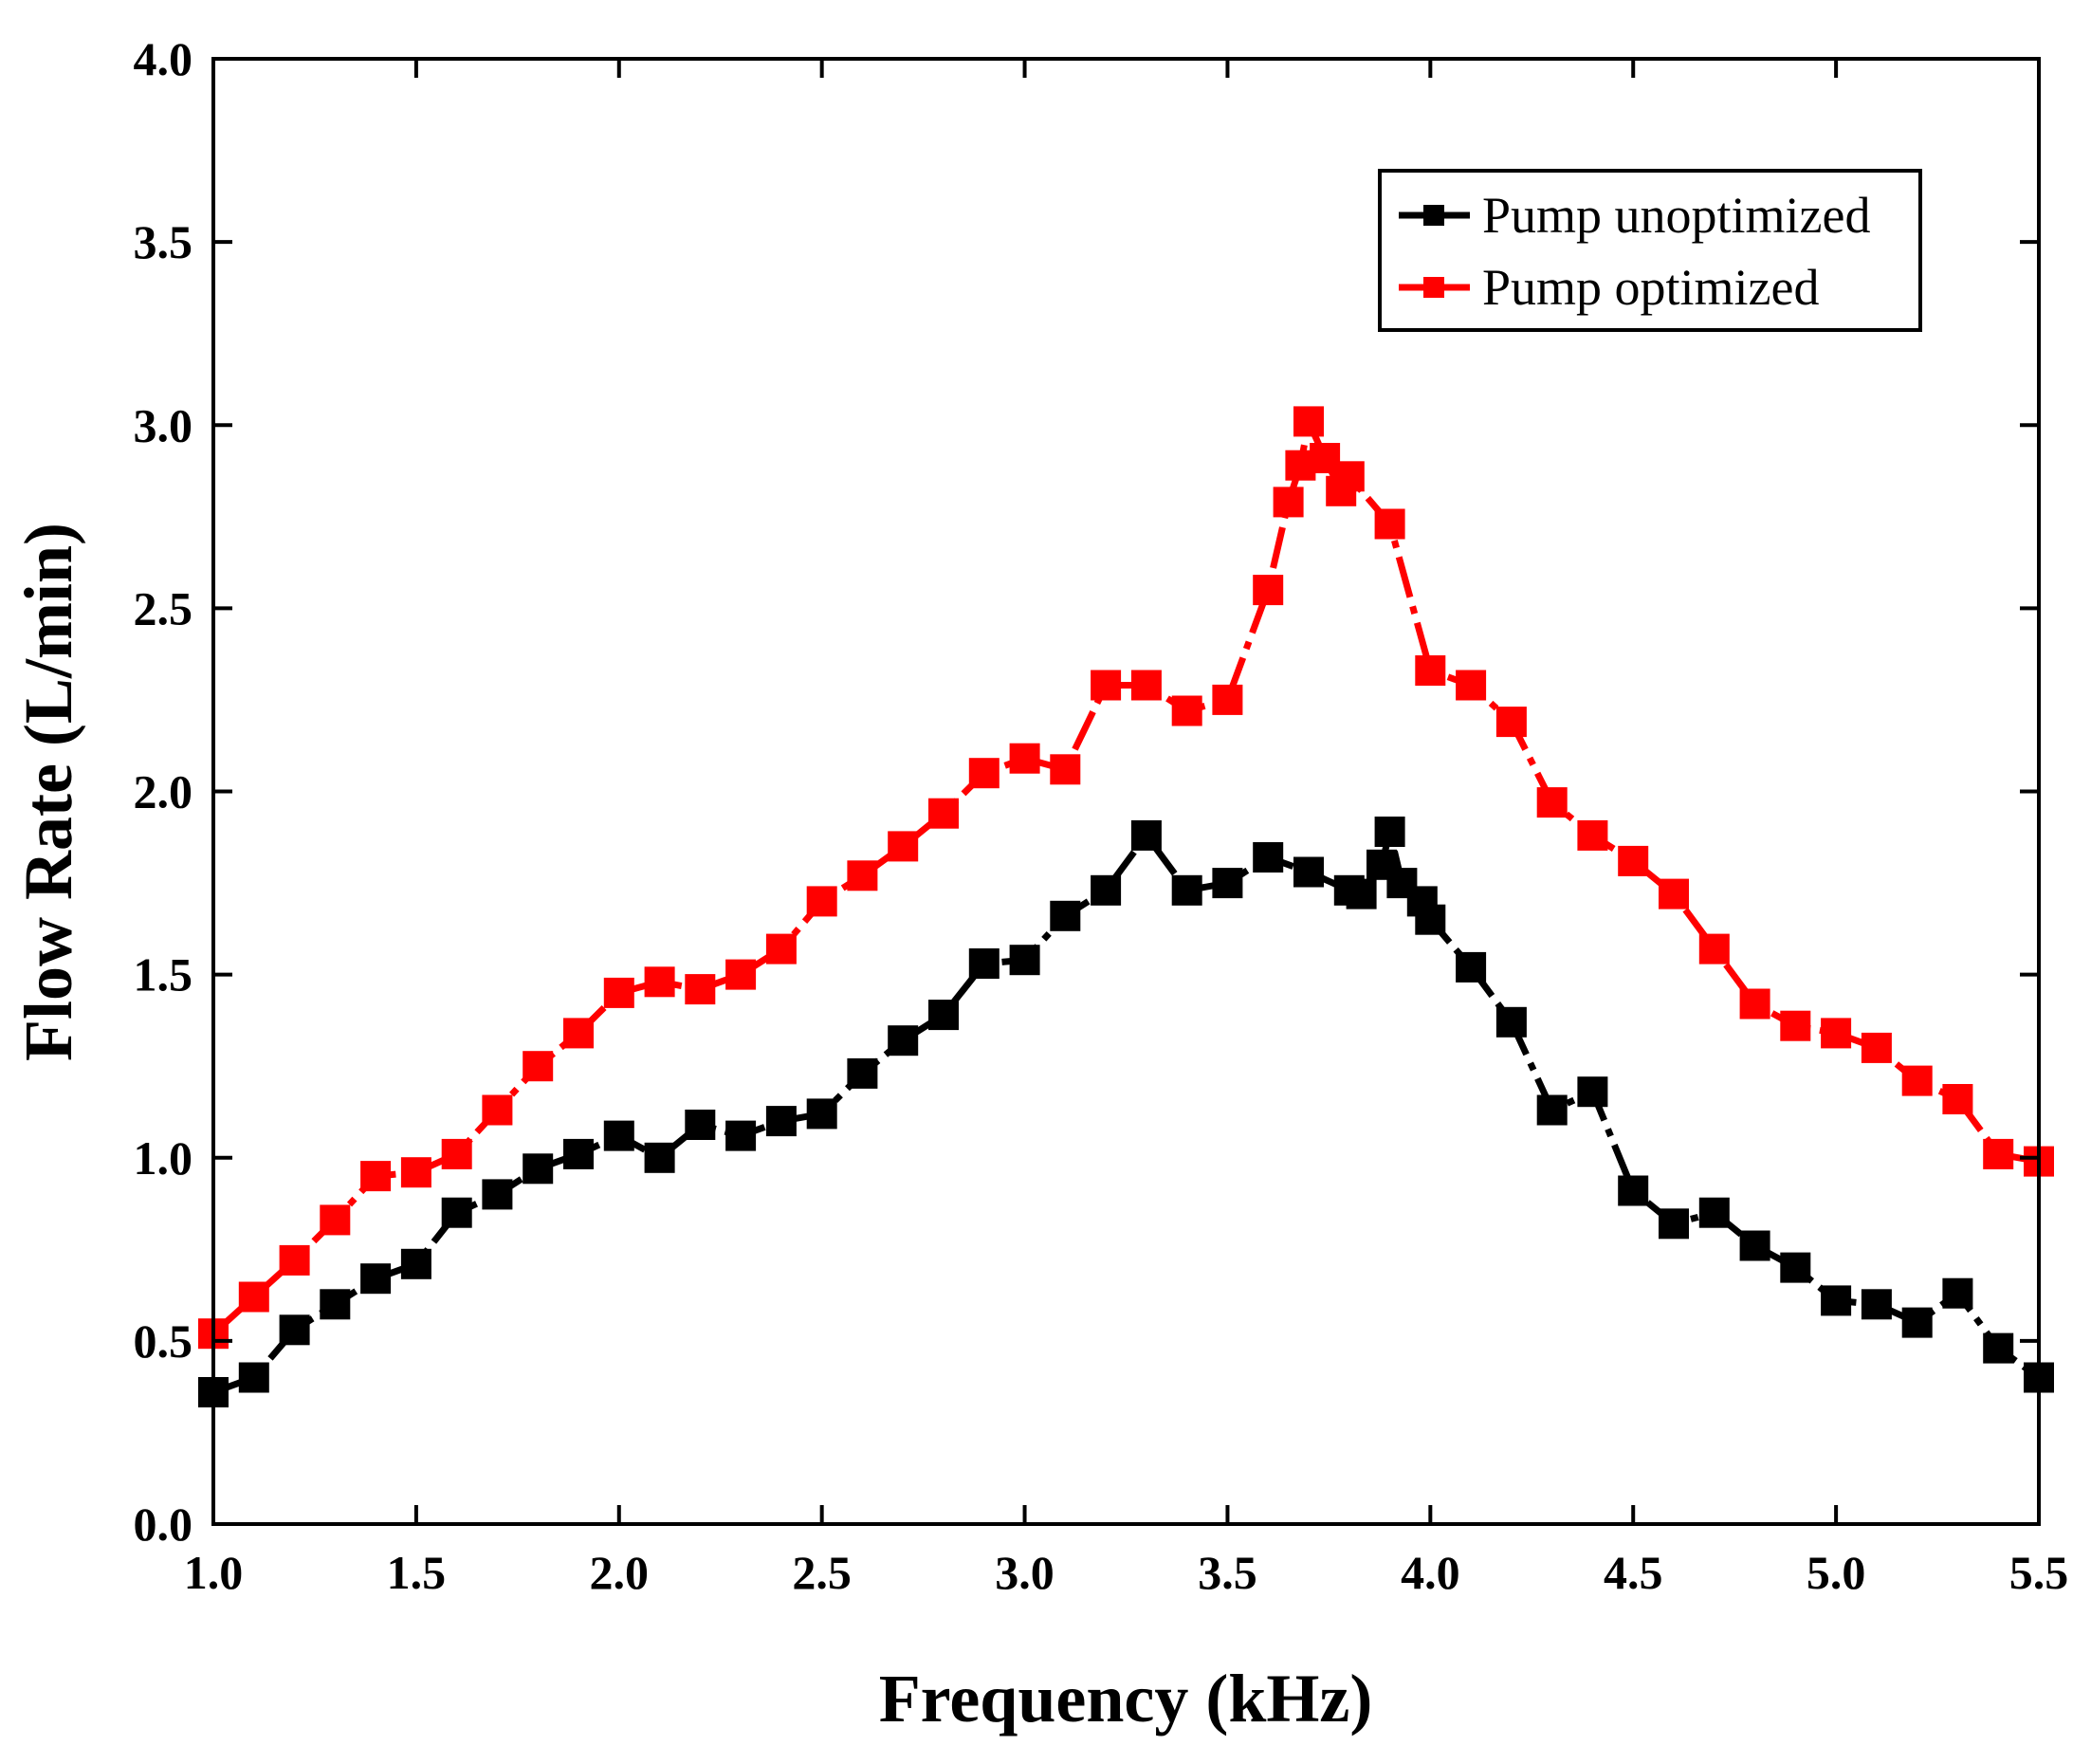 The width and height of the screenshot is (2091, 1764). Describe the element at coordinates (1650, 251) in the screenshot. I see `legend: Pump unoptimized Pump optimized` at that location.